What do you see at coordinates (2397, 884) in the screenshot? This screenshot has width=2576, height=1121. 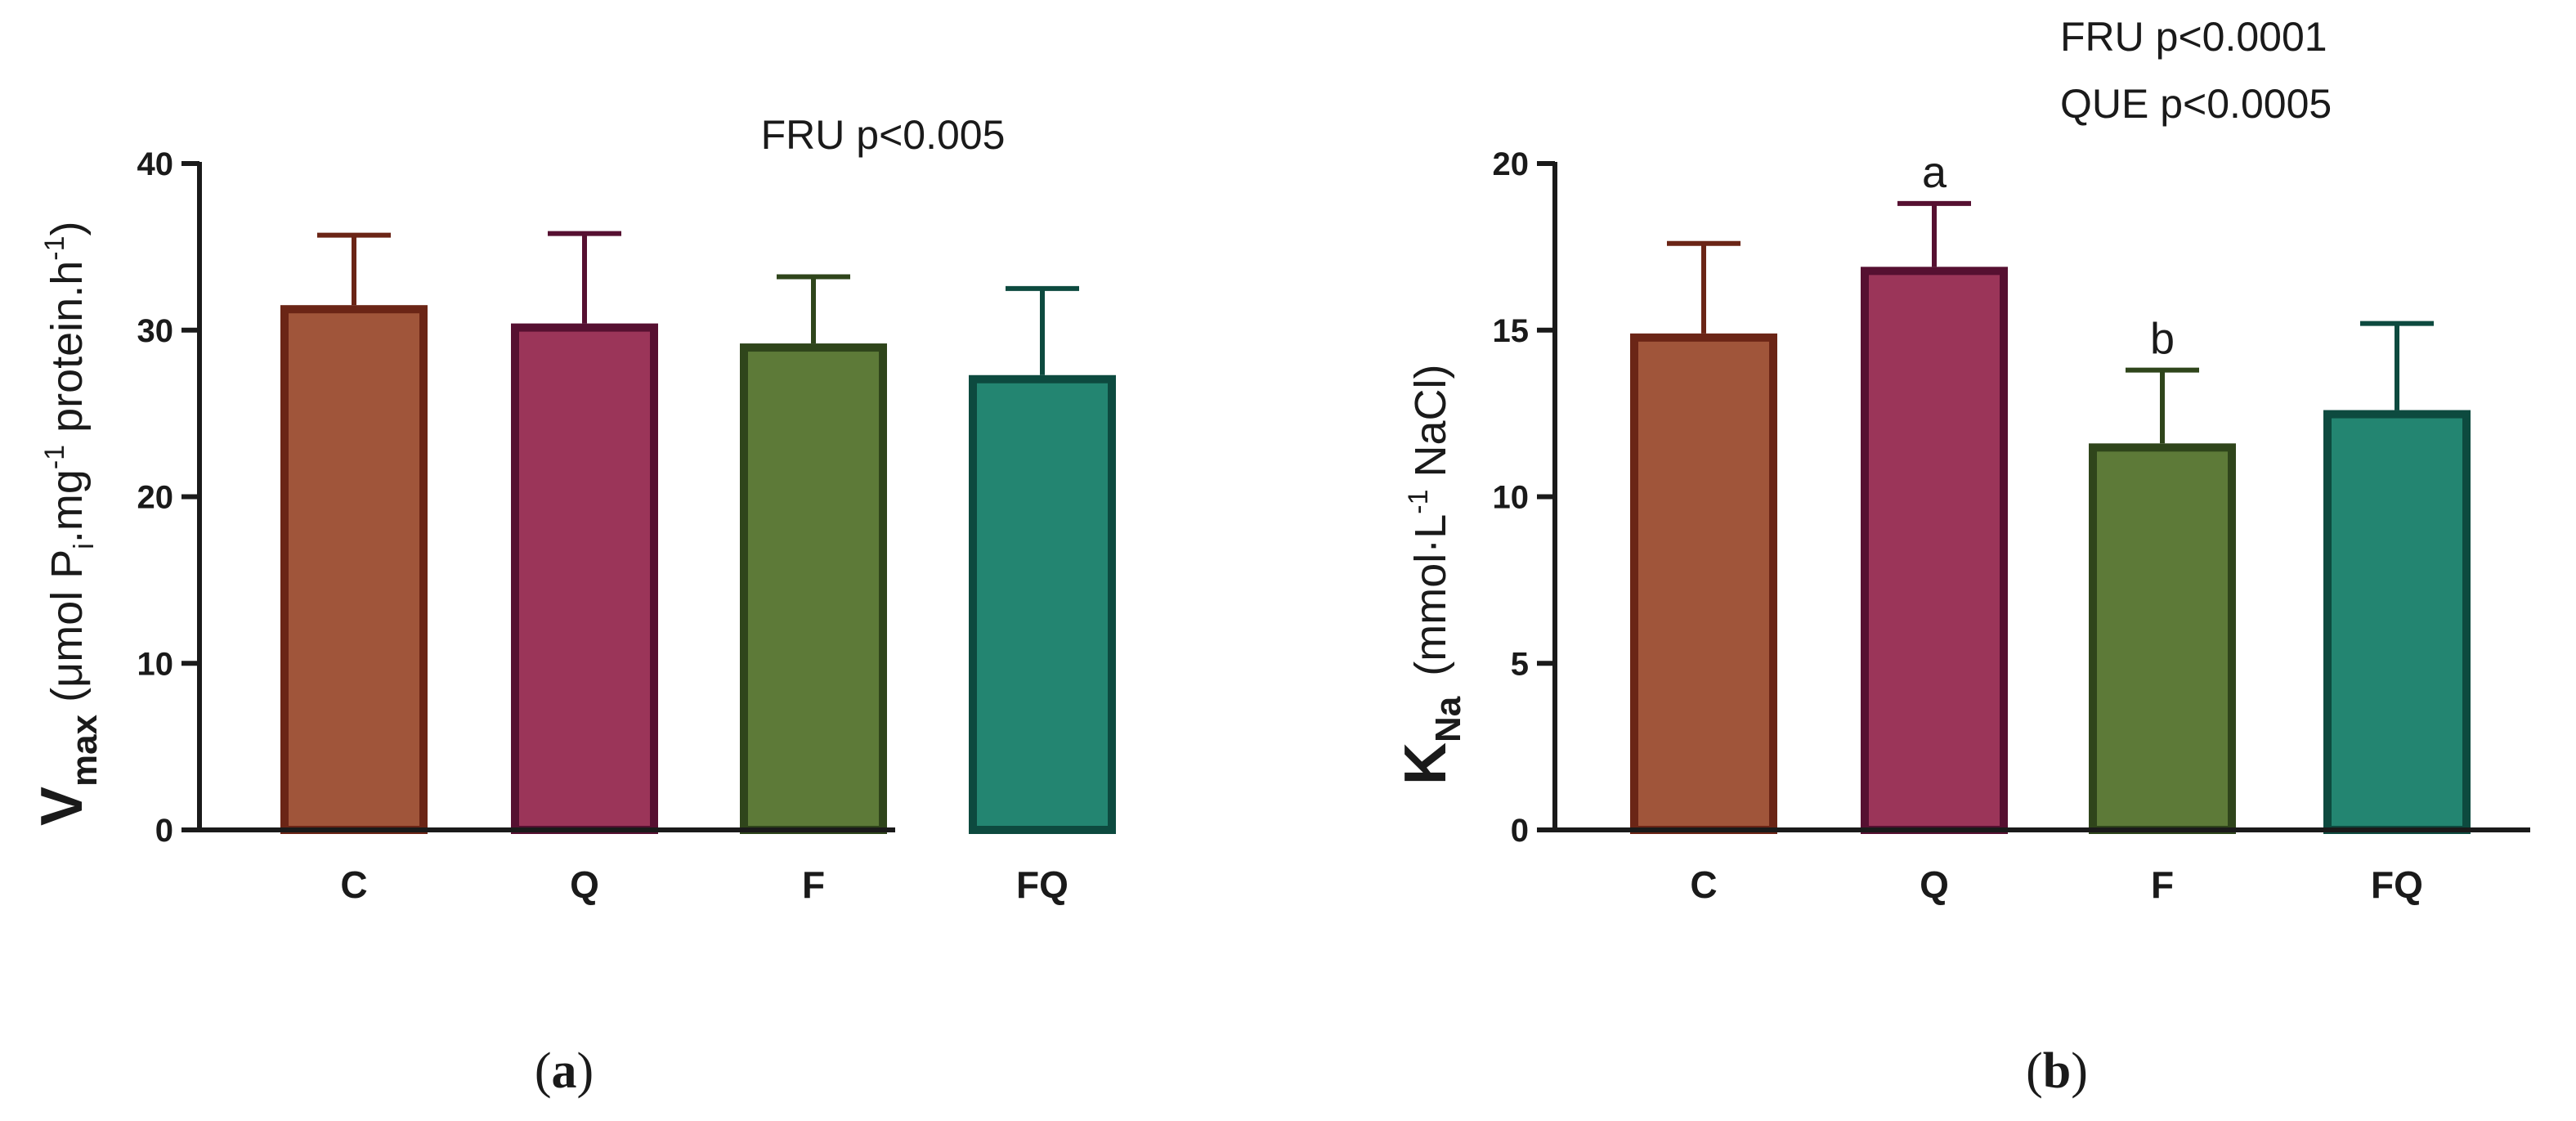 I see `panel-b-category-label: FQ` at bounding box center [2397, 884].